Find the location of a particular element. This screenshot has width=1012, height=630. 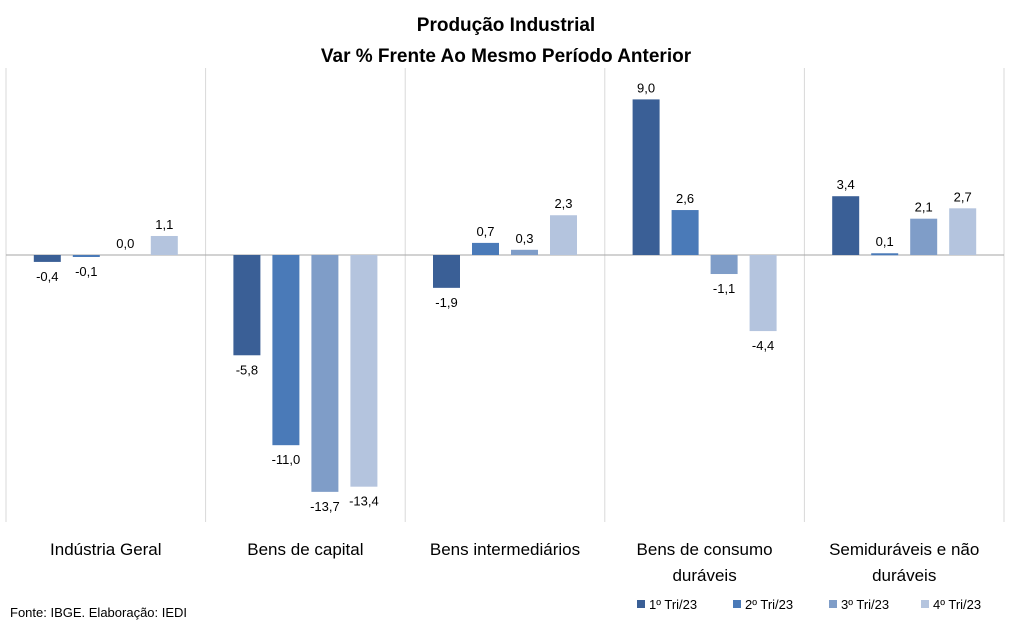

data-label: -13,7 is located at coordinates (325, 506).